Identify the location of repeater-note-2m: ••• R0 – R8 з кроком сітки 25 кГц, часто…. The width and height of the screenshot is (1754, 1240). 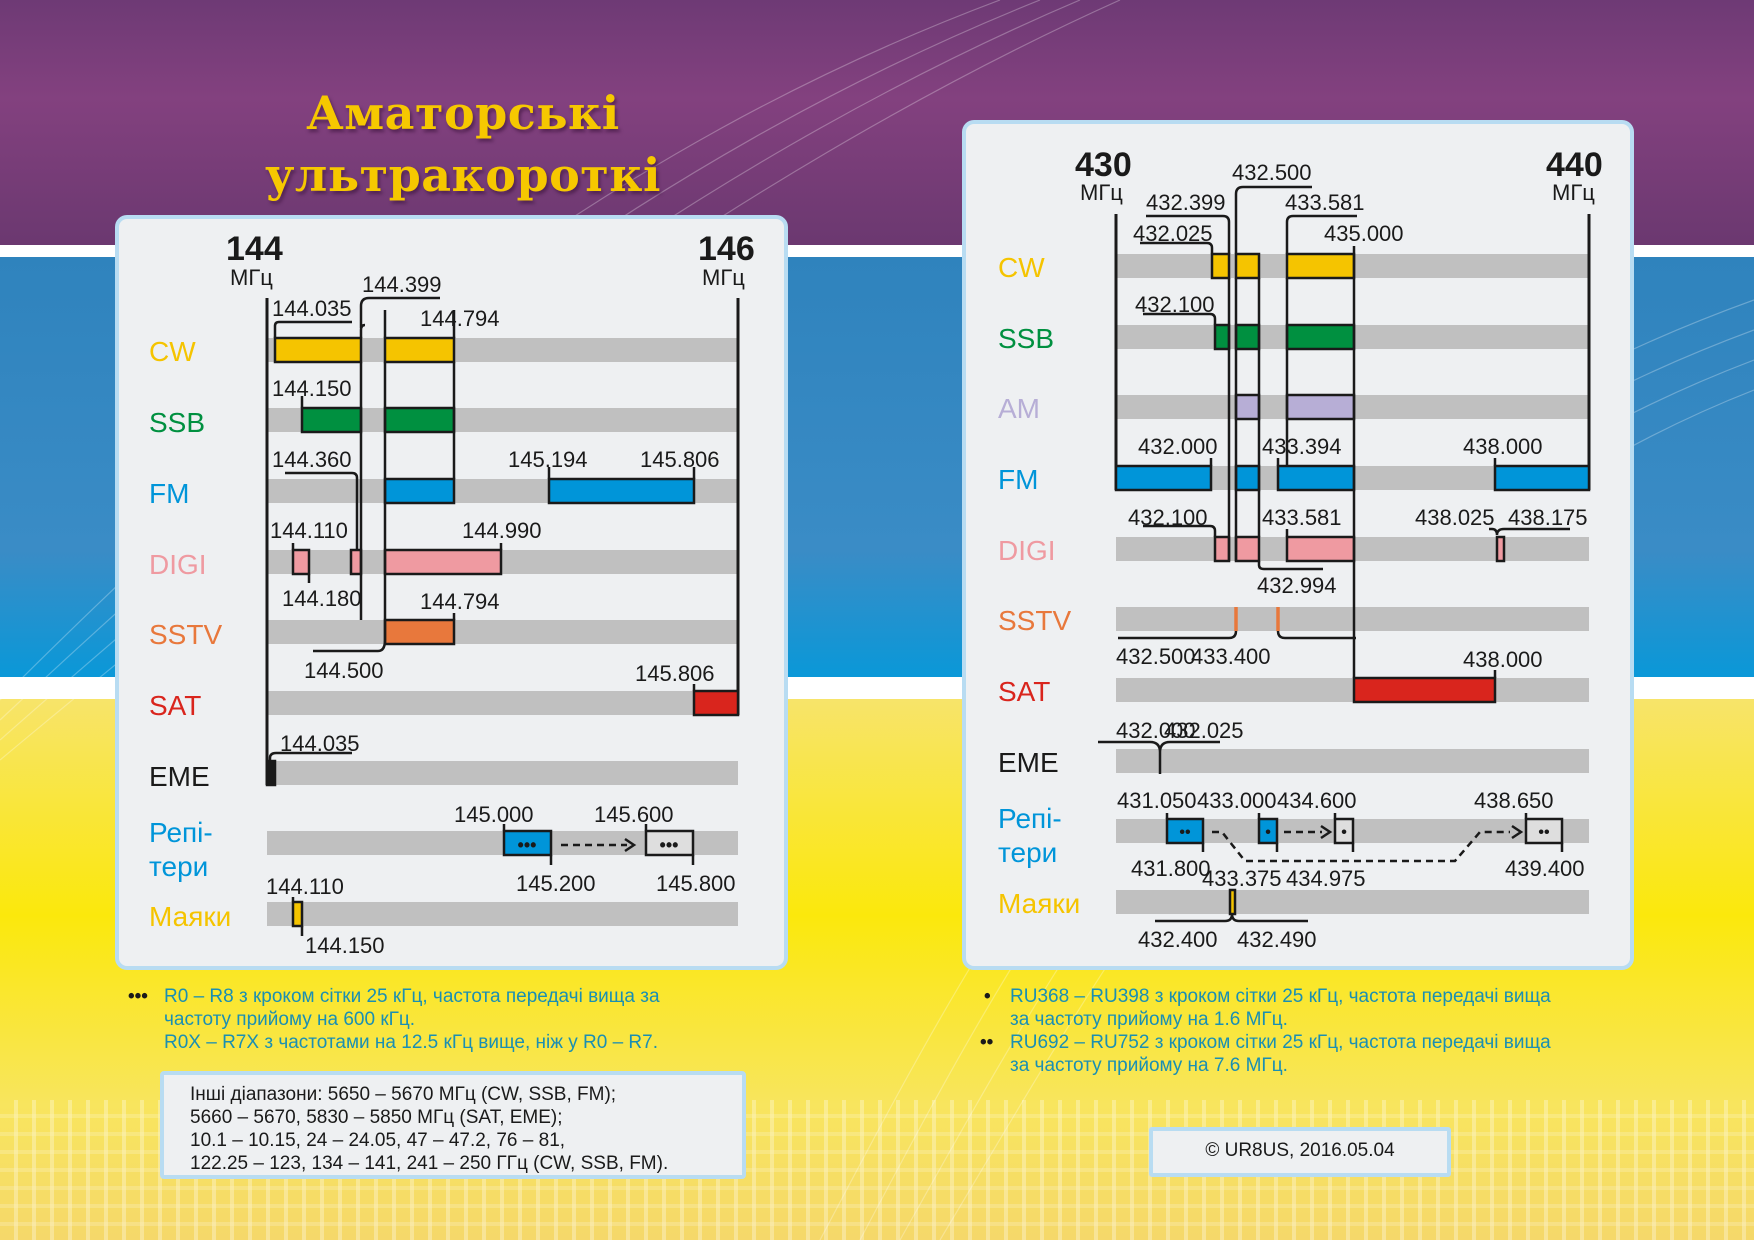
(446, 1019).